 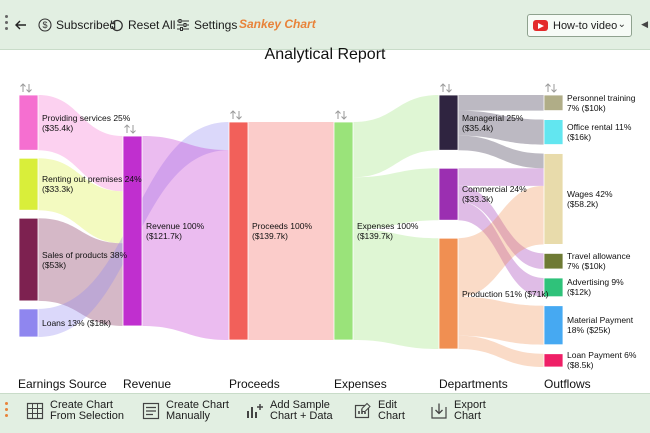 I want to click on sankey-node-rp, so click(x=28, y=184).